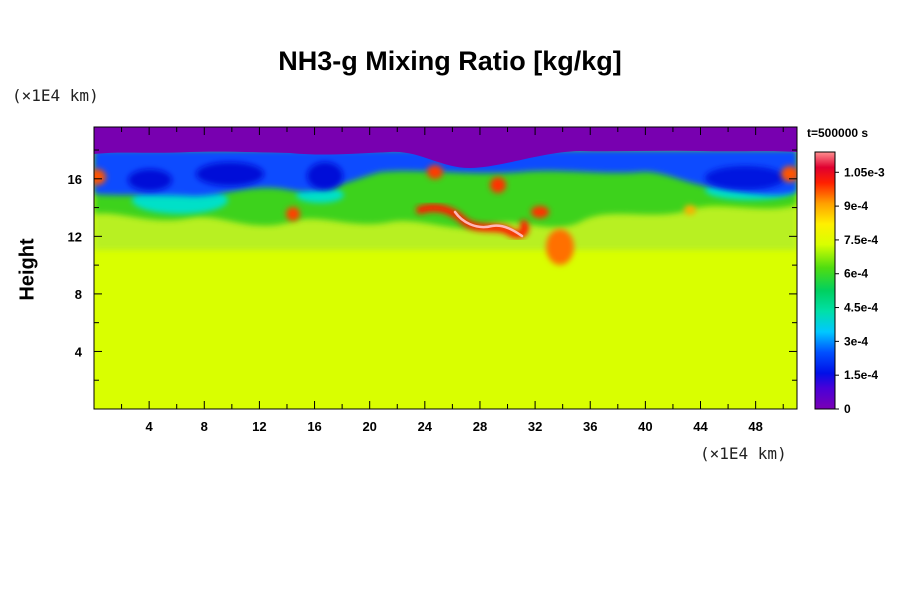 The height and width of the screenshot is (600, 900). Describe the element at coordinates (445, 215) in the screenshot. I see `hot-spots` at that location.